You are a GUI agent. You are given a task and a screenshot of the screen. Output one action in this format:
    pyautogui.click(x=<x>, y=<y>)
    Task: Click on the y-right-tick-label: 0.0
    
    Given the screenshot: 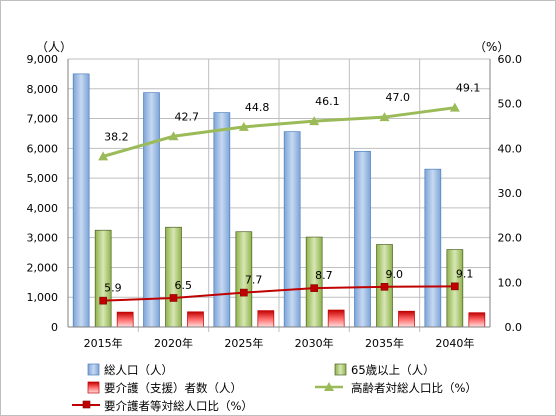 What is the action you would take?
    pyautogui.click(x=514, y=327)
    